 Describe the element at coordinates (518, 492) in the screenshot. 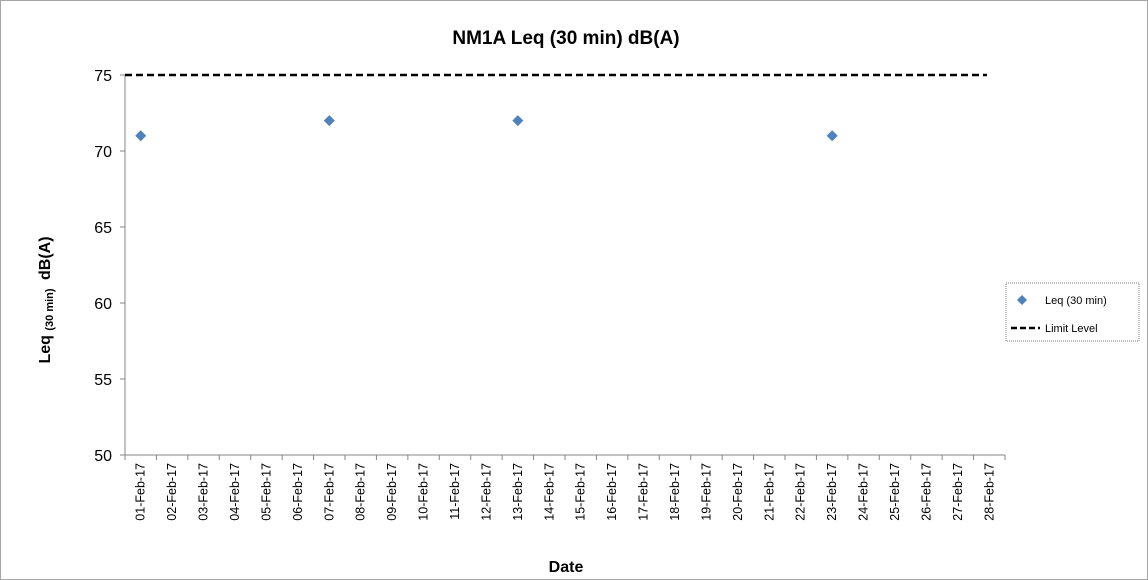

I see `x-tick-label: 13-Feb-17` at that location.